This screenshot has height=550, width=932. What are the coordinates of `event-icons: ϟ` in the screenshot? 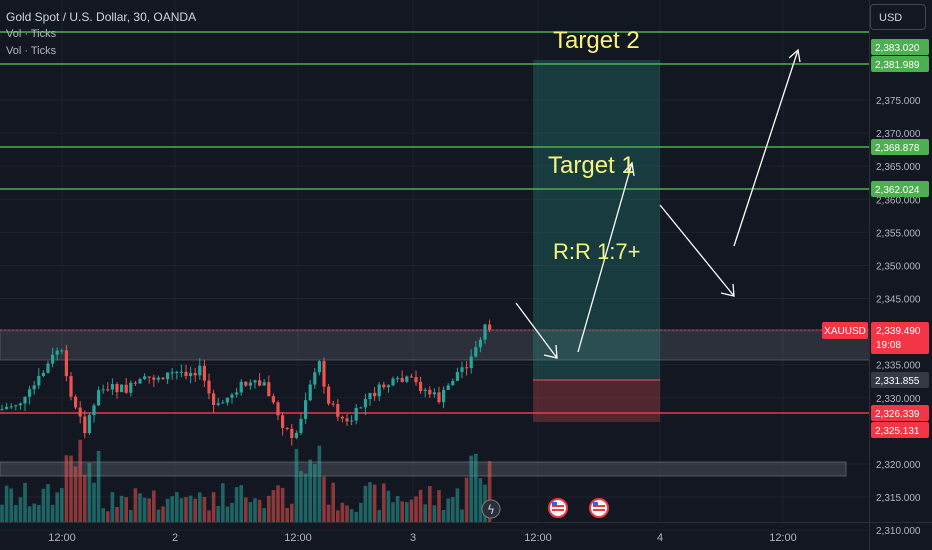 It's located at (545, 508).